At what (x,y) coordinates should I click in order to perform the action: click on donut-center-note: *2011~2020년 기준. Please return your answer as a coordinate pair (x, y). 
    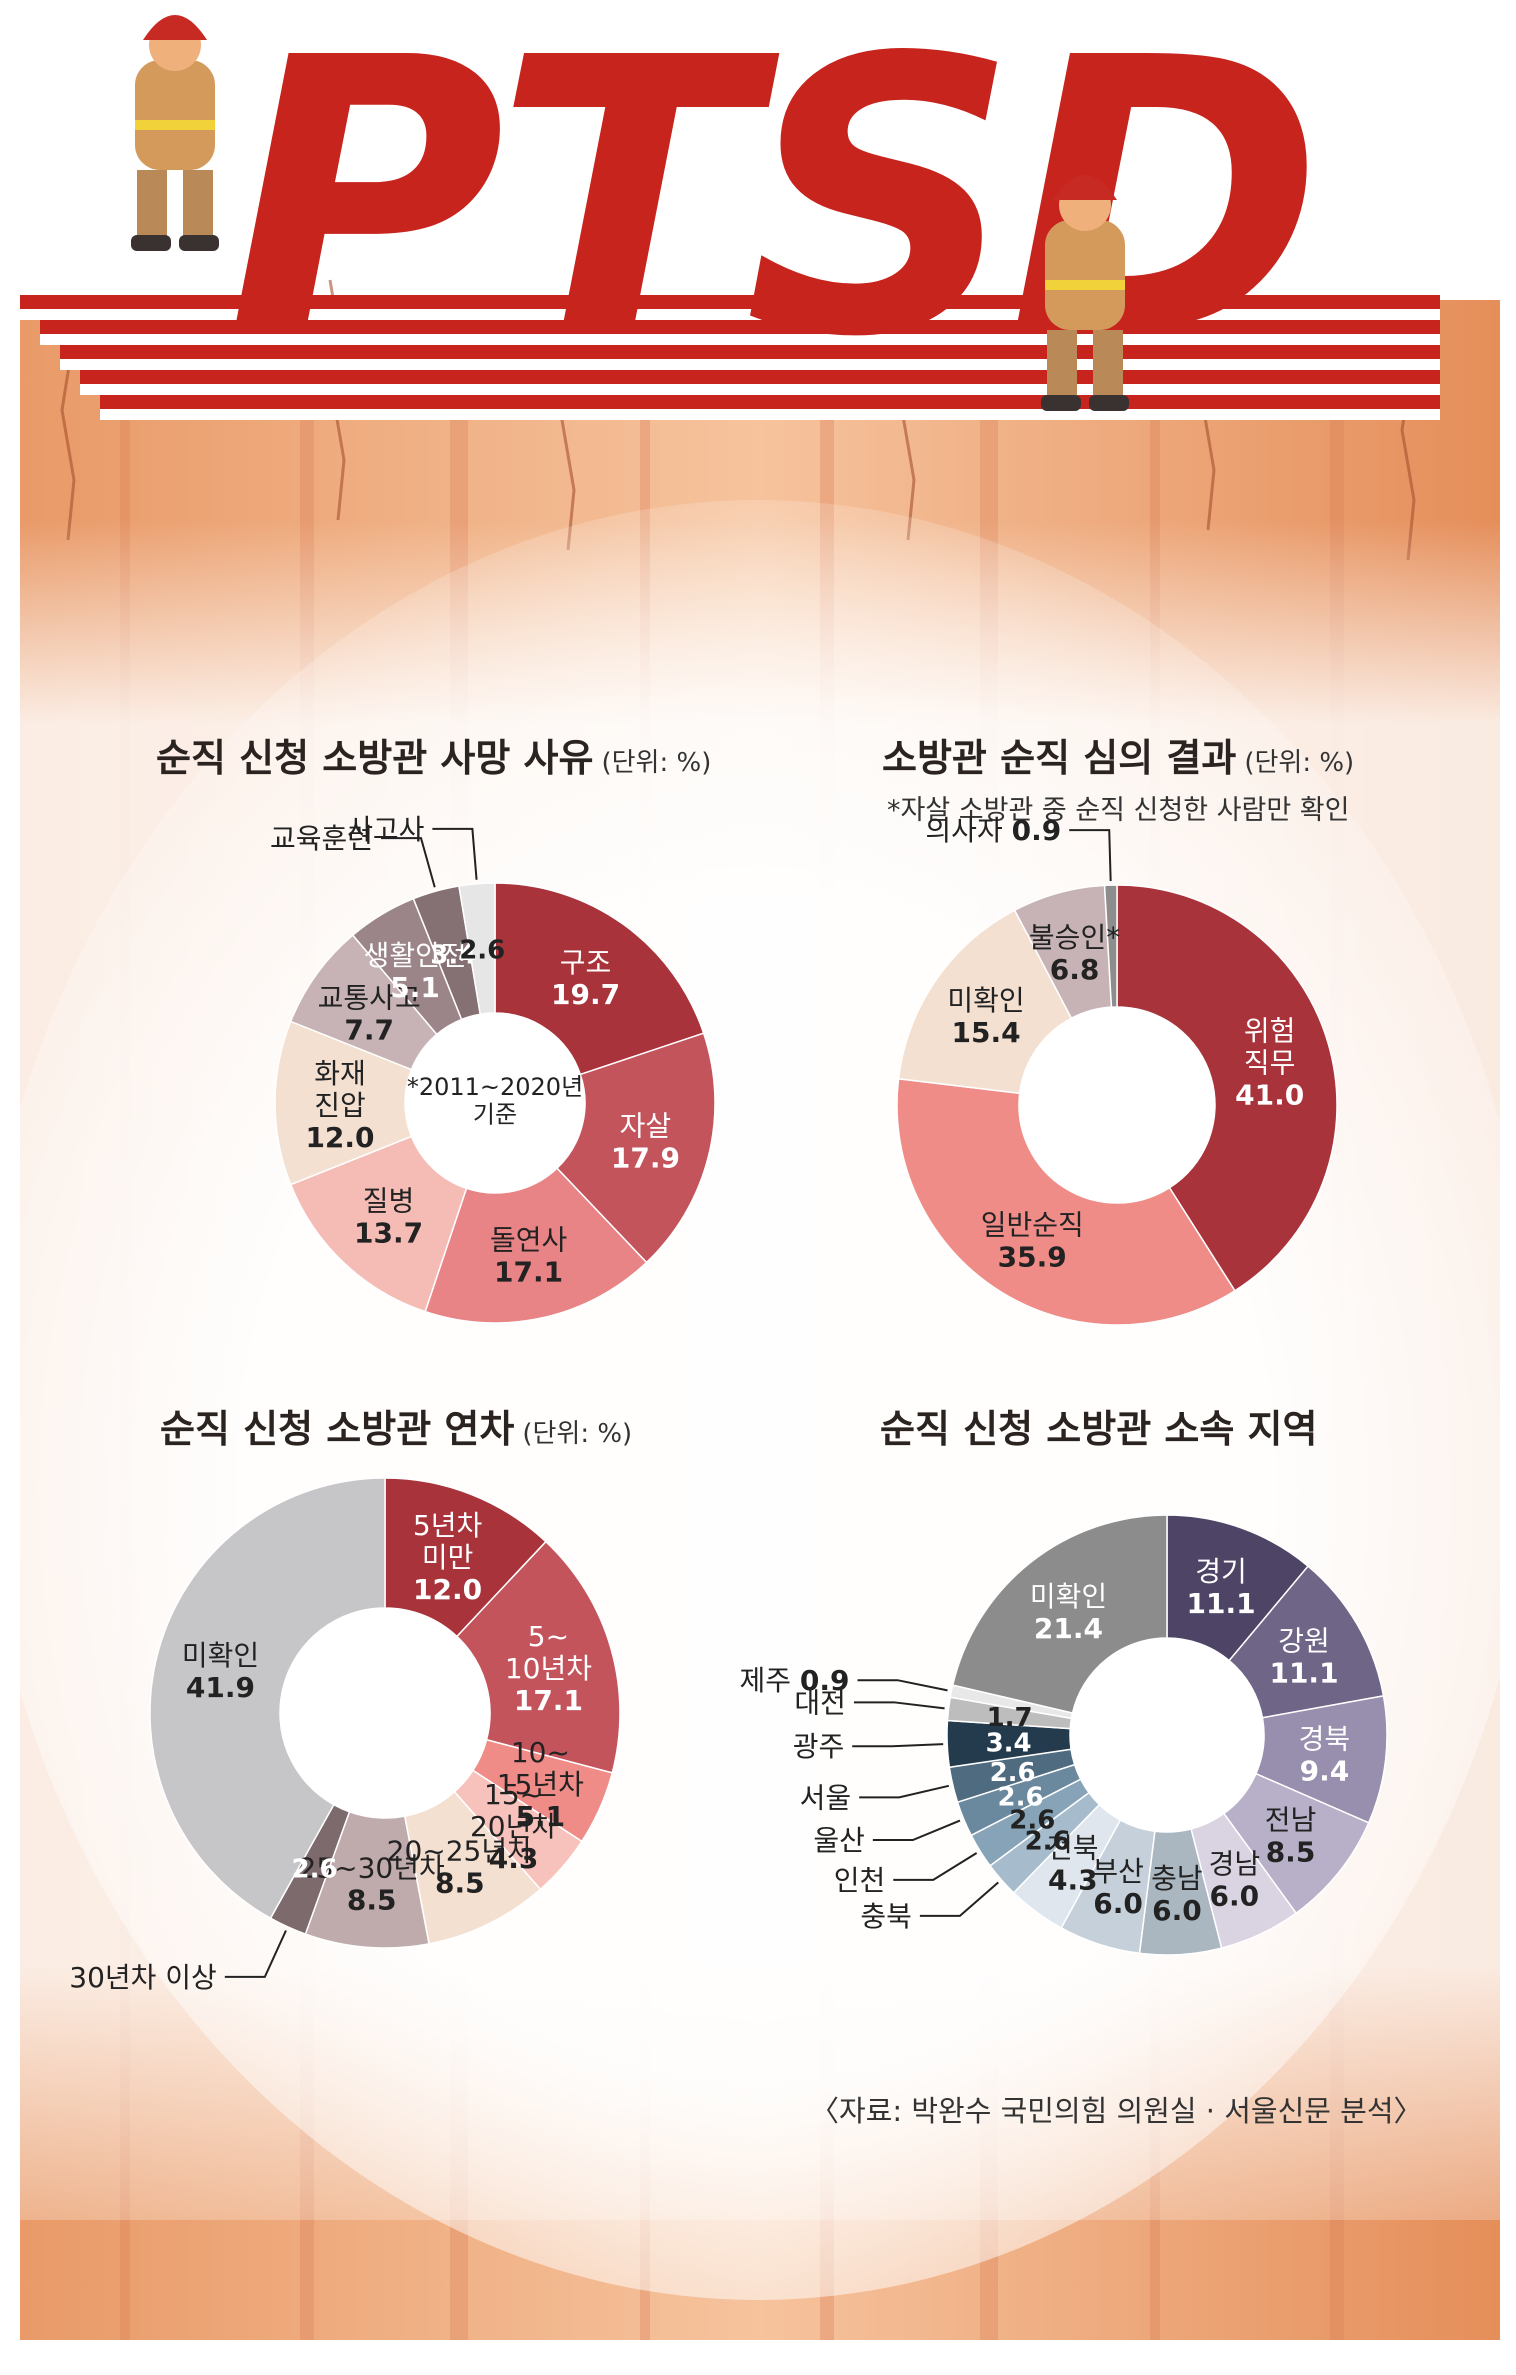
    Looking at the image, I should click on (495, 1101).